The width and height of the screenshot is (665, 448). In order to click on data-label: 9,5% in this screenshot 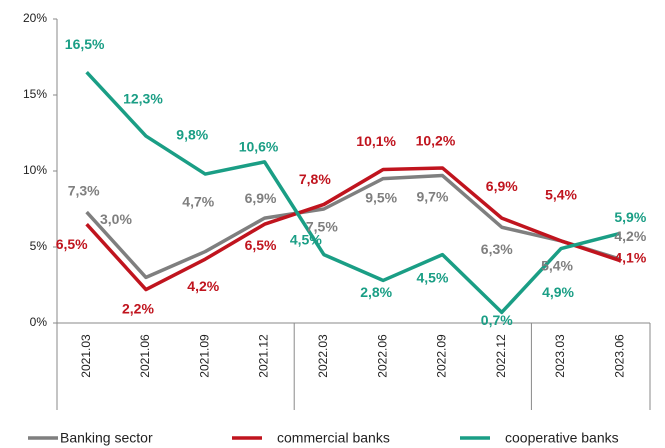, I will do `click(381, 197)`.